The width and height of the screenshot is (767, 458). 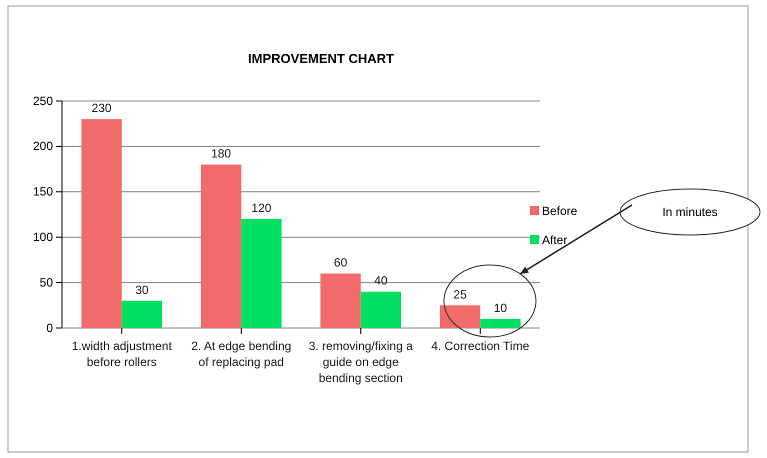 What do you see at coordinates (43, 101) in the screenshot?
I see `y-tick-label: 250` at bounding box center [43, 101].